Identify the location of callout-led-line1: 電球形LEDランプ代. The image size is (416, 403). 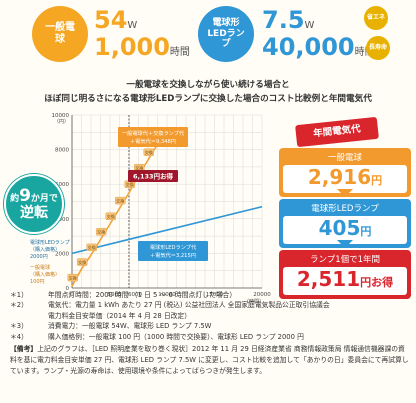
(173, 247).